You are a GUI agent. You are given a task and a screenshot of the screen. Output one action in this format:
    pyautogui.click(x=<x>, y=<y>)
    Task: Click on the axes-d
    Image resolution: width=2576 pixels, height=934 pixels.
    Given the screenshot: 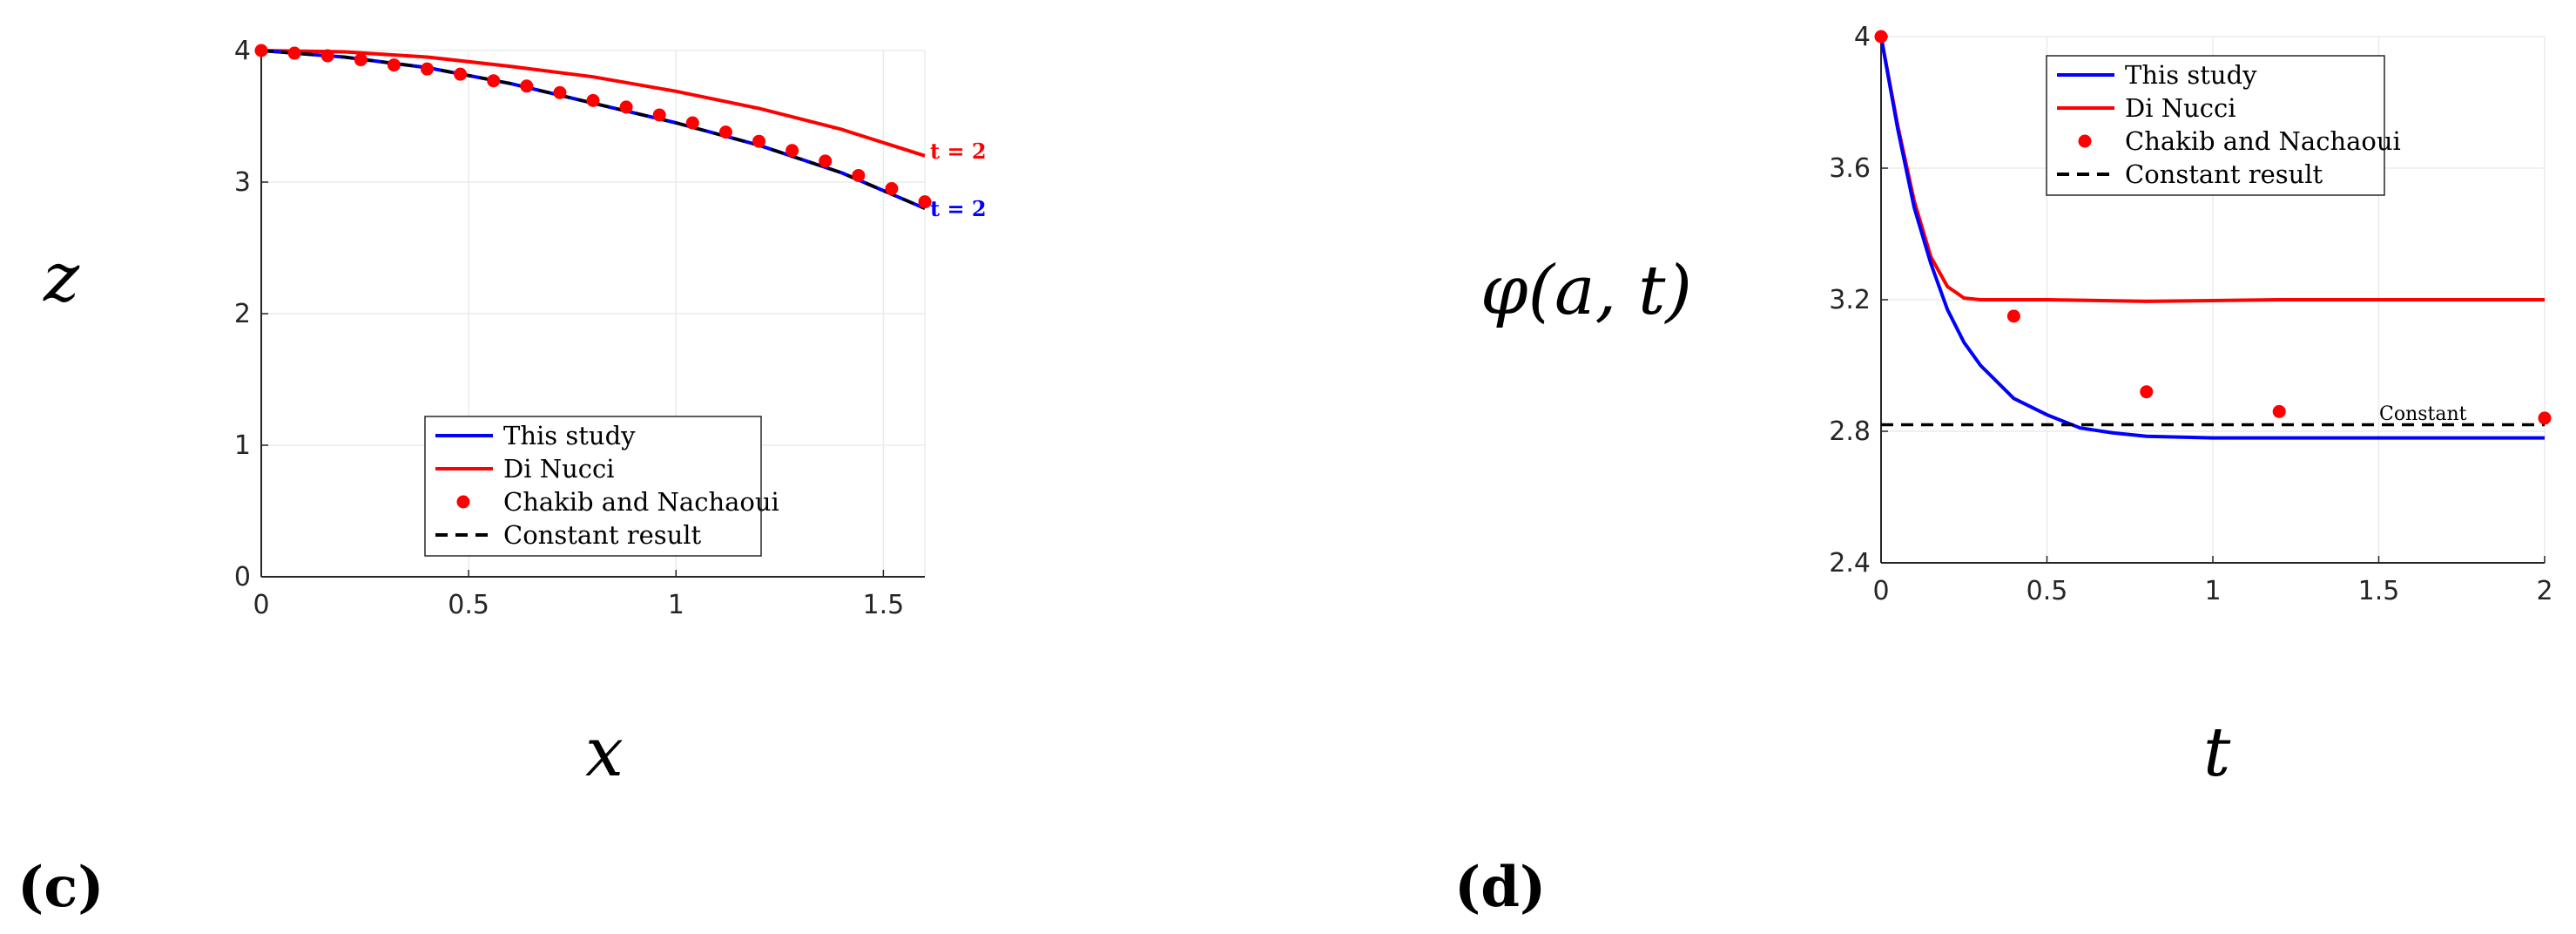 What is the action you would take?
    pyautogui.click(x=2213, y=300)
    